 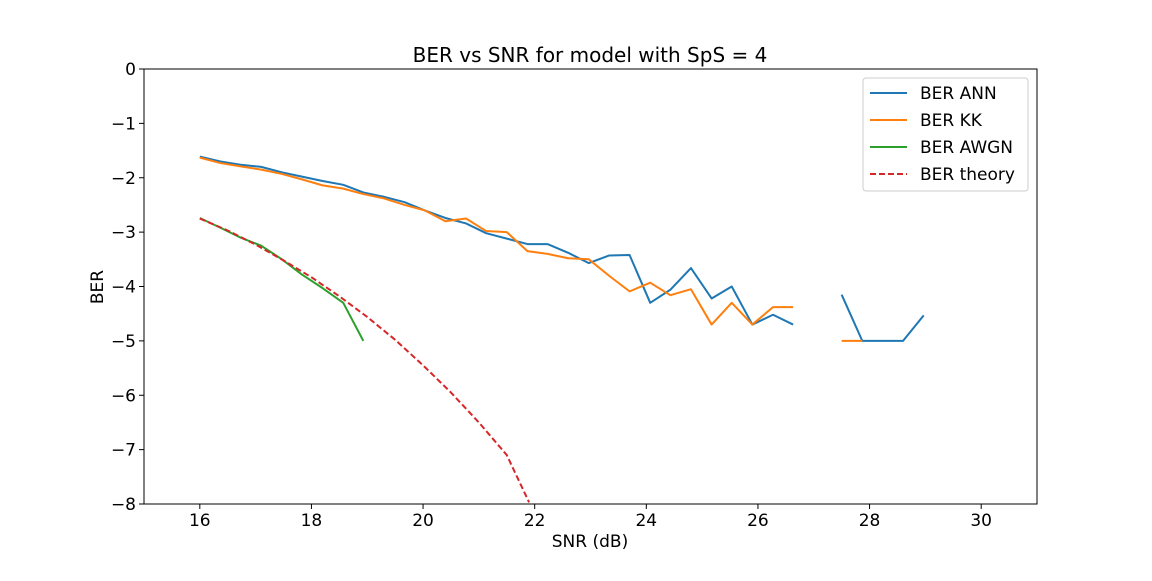 What do you see at coordinates (123, 124) in the screenshot?
I see `y-tick-label: −1` at bounding box center [123, 124].